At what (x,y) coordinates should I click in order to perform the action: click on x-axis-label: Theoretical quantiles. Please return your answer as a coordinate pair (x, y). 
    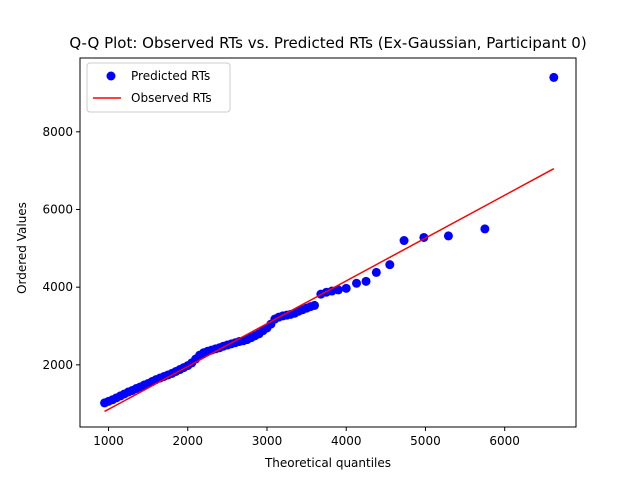
    Looking at the image, I should click on (327, 463).